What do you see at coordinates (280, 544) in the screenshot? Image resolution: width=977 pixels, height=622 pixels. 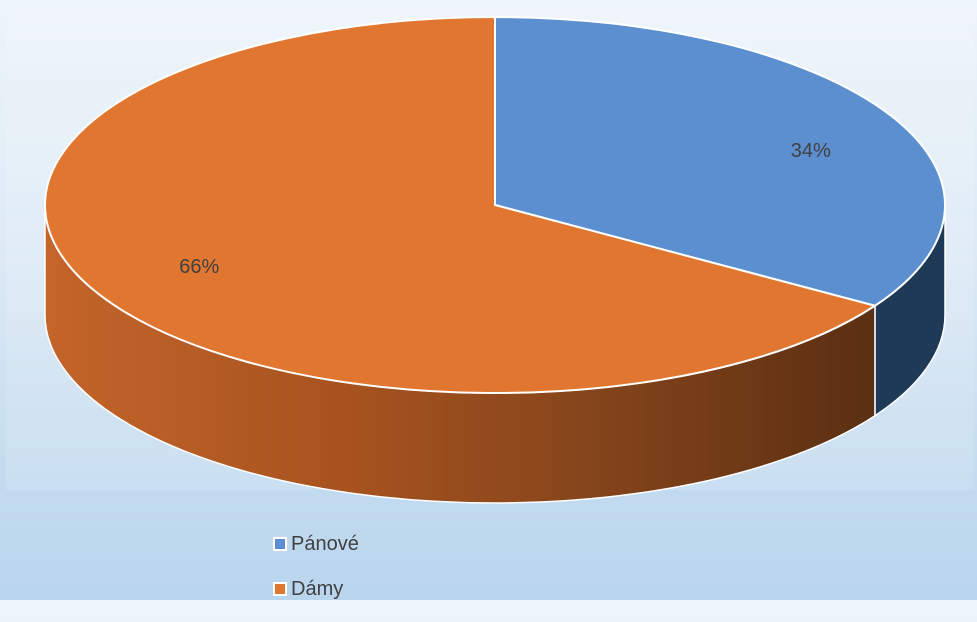 I see `legend-swatch-panove` at bounding box center [280, 544].